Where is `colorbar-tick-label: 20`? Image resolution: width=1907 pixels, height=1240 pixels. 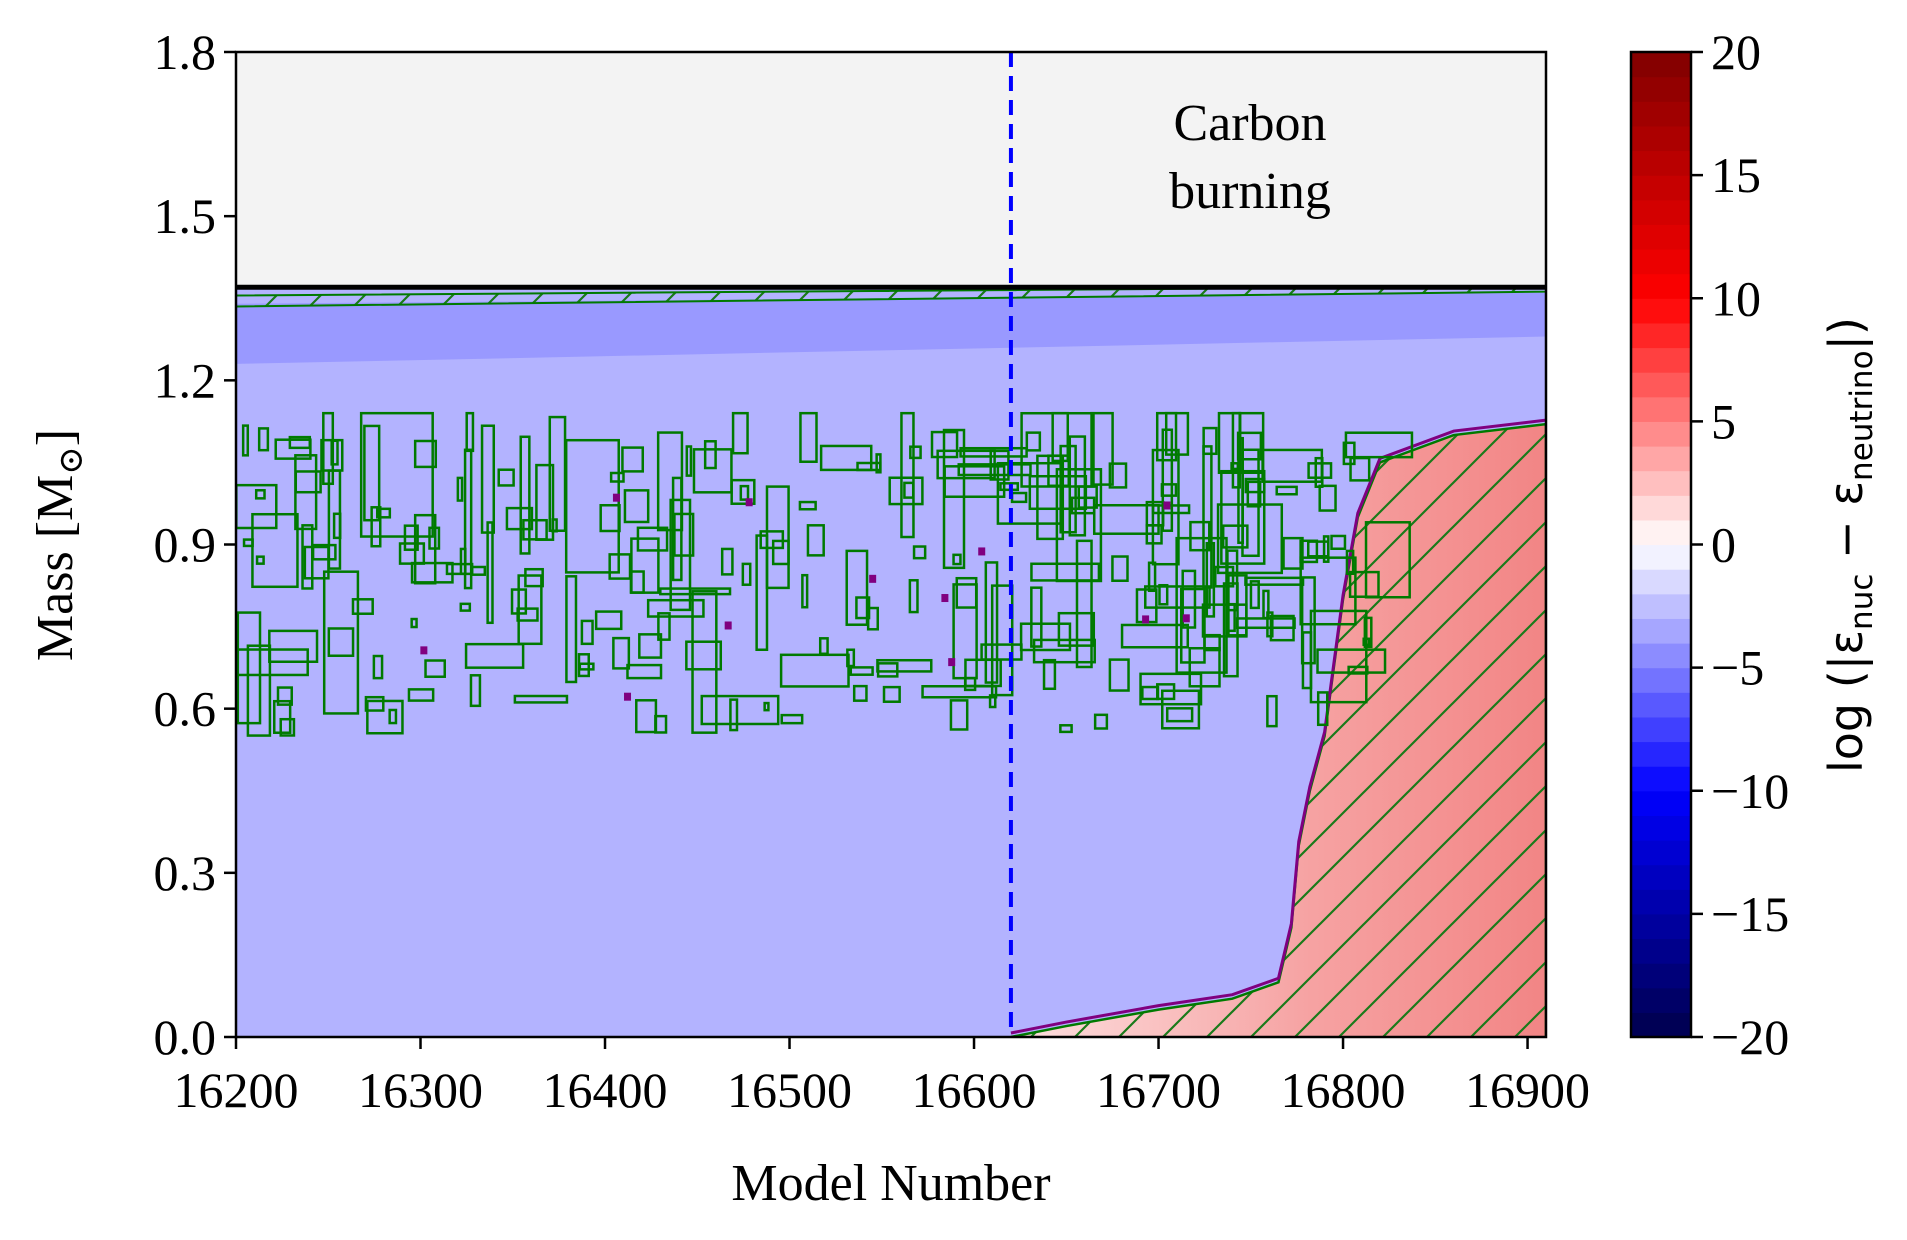 colorbar-tick-label: 20 is located at coordinates (1736, 52).